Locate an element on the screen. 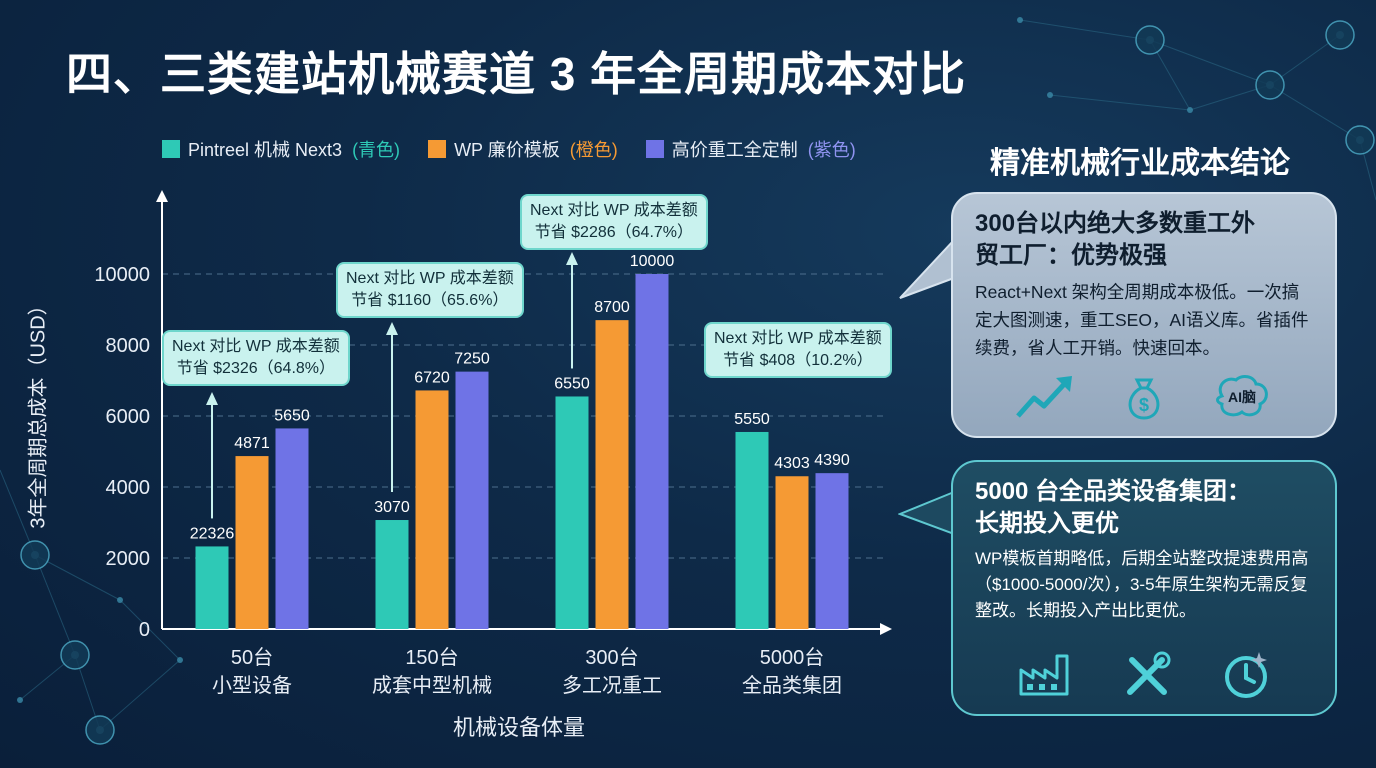 Image resolution: width=1376 pixels, height=768 pixels. legend-swatch-next is located at coordinates (171, 149).